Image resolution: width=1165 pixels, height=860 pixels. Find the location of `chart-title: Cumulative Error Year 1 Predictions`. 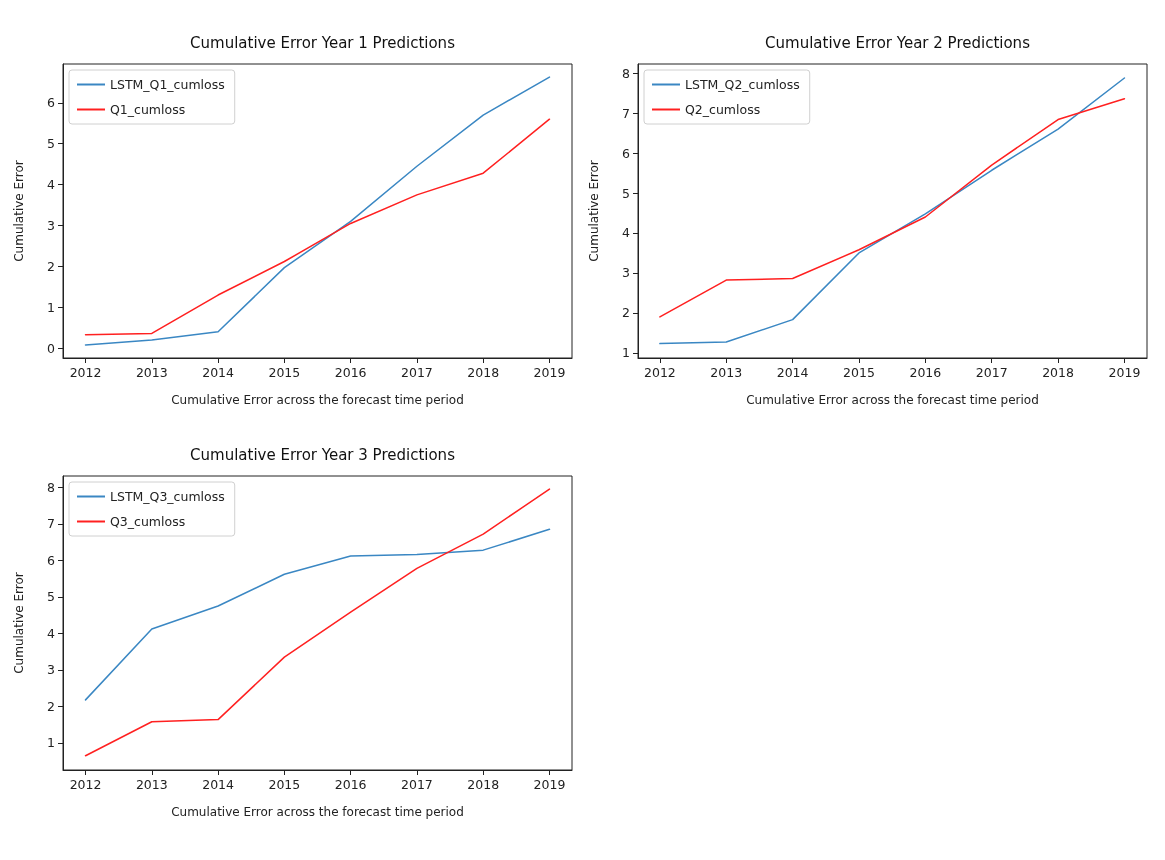

chart-title: Cumulative Error Year 1 Predictions is located at coordinates (323, 42).